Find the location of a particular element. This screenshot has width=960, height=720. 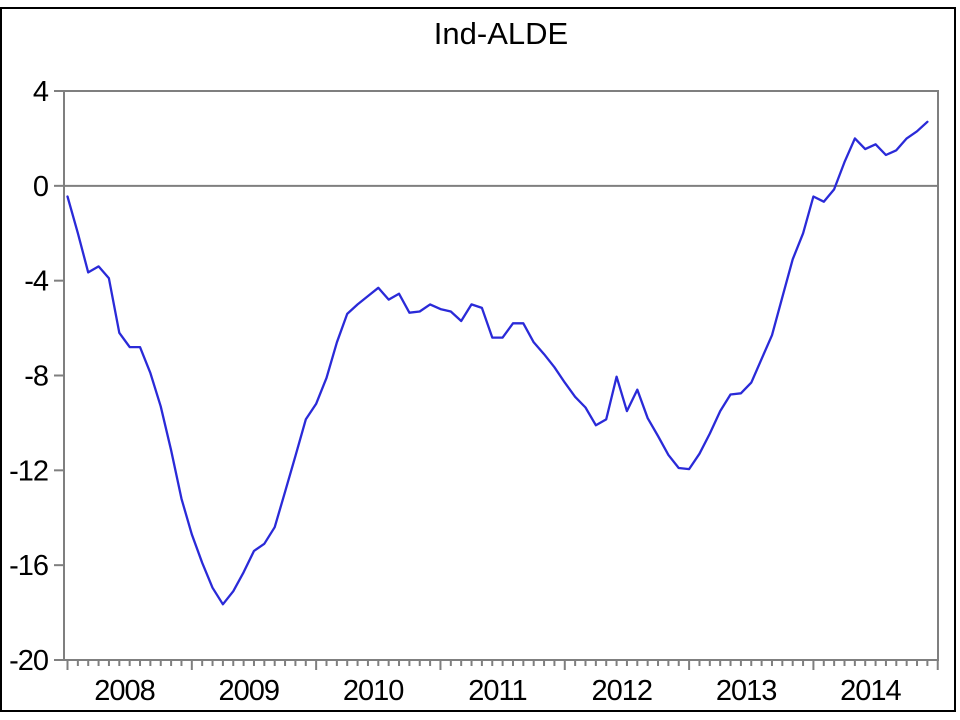

chart-title: Ind-ALDE is located at coordinates (501, 33).